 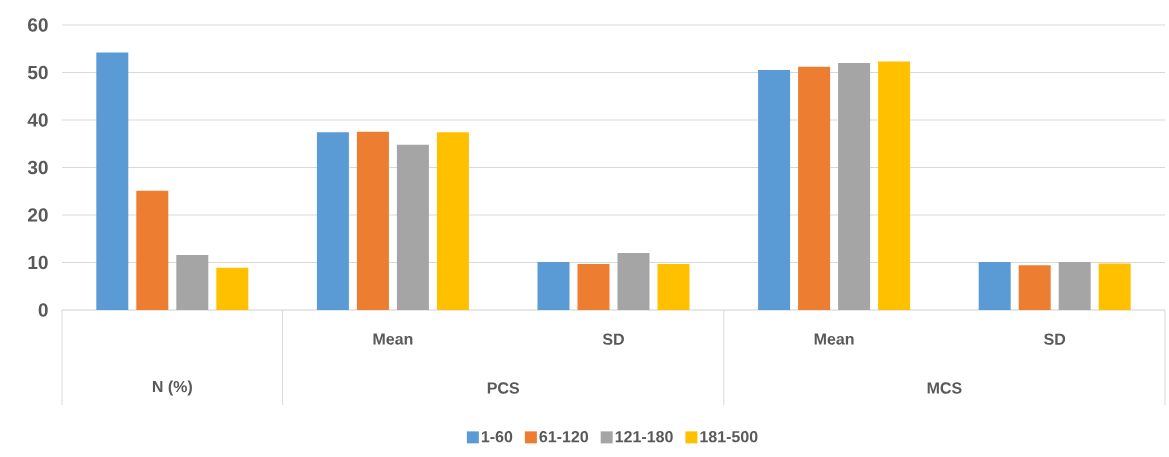 I want to click on text: N (%), so click(x=172, y=388).